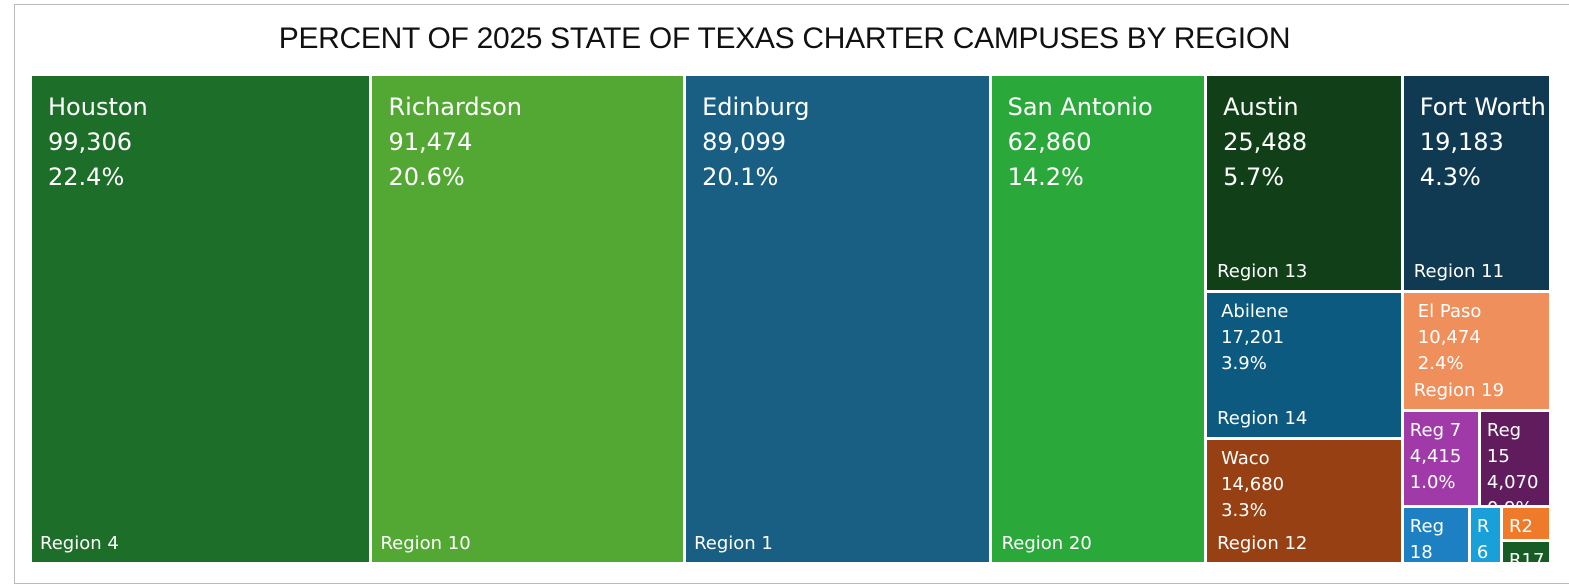  Describe the element at coordinates (1262, 272) in the screenshot. I see `tile-region: Region 13` at that location.